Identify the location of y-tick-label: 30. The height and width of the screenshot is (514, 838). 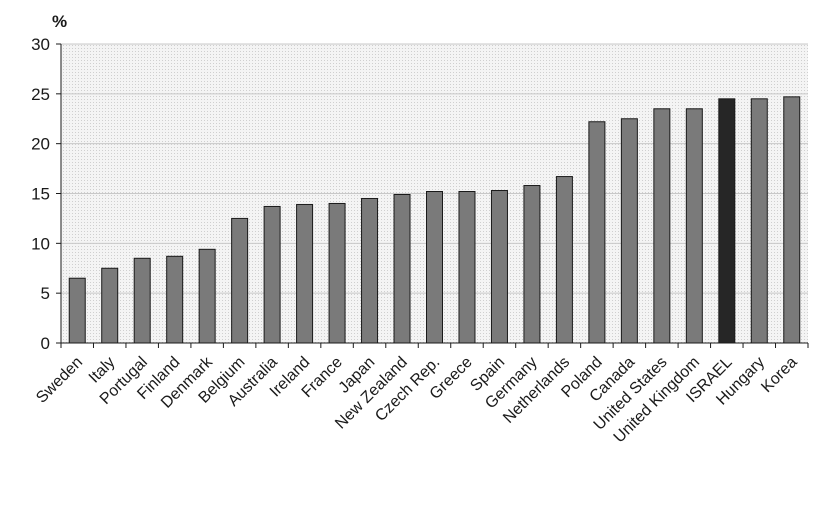
(40, 44).